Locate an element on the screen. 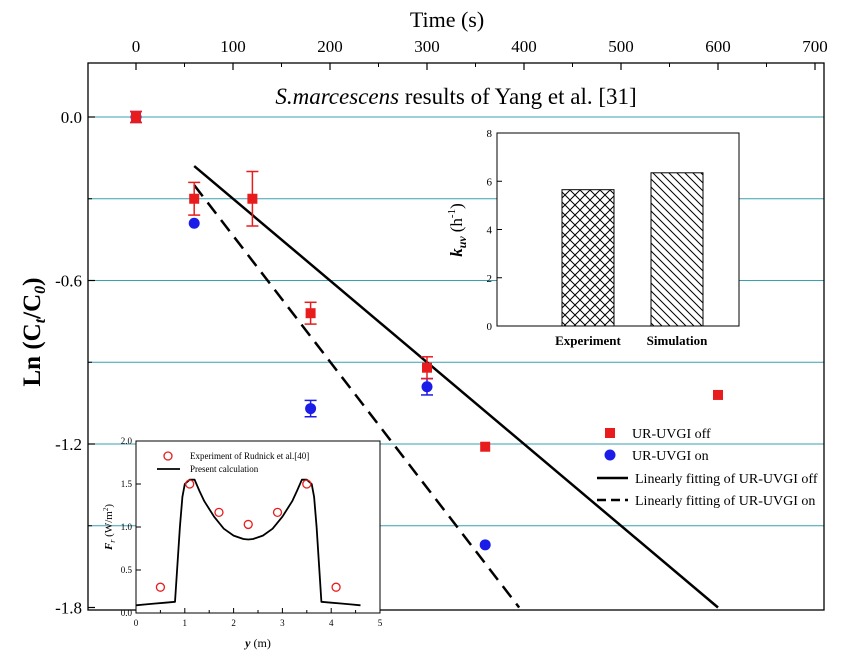 The height and width of the screenshot is (657, 857). bar-inset: 0 2 4 6 8 Experiment Simulation kuv (h-1) is located at coordinates (593, 238).